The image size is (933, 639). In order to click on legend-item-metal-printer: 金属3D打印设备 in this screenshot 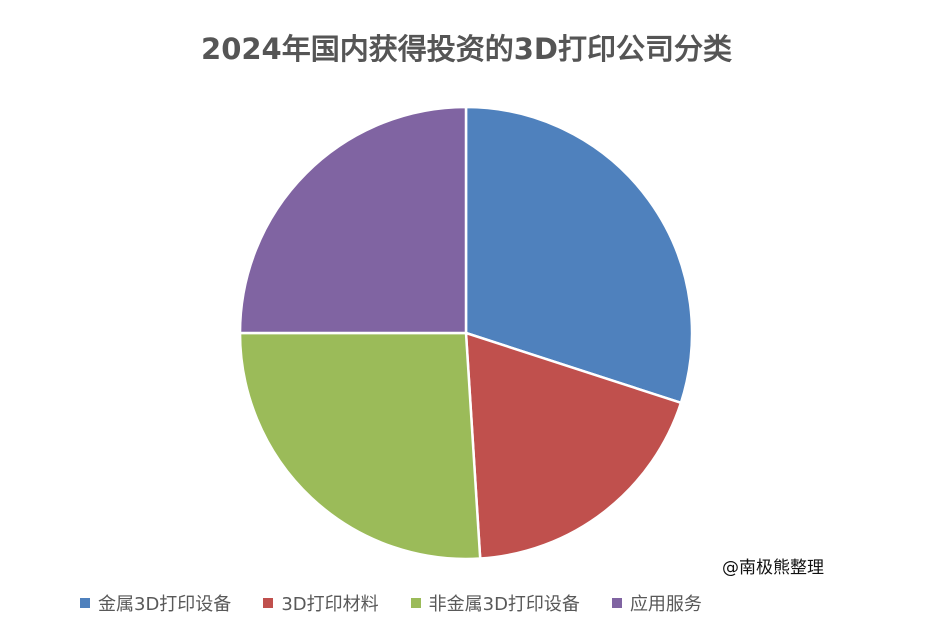, I will do `click(155, 603)`.